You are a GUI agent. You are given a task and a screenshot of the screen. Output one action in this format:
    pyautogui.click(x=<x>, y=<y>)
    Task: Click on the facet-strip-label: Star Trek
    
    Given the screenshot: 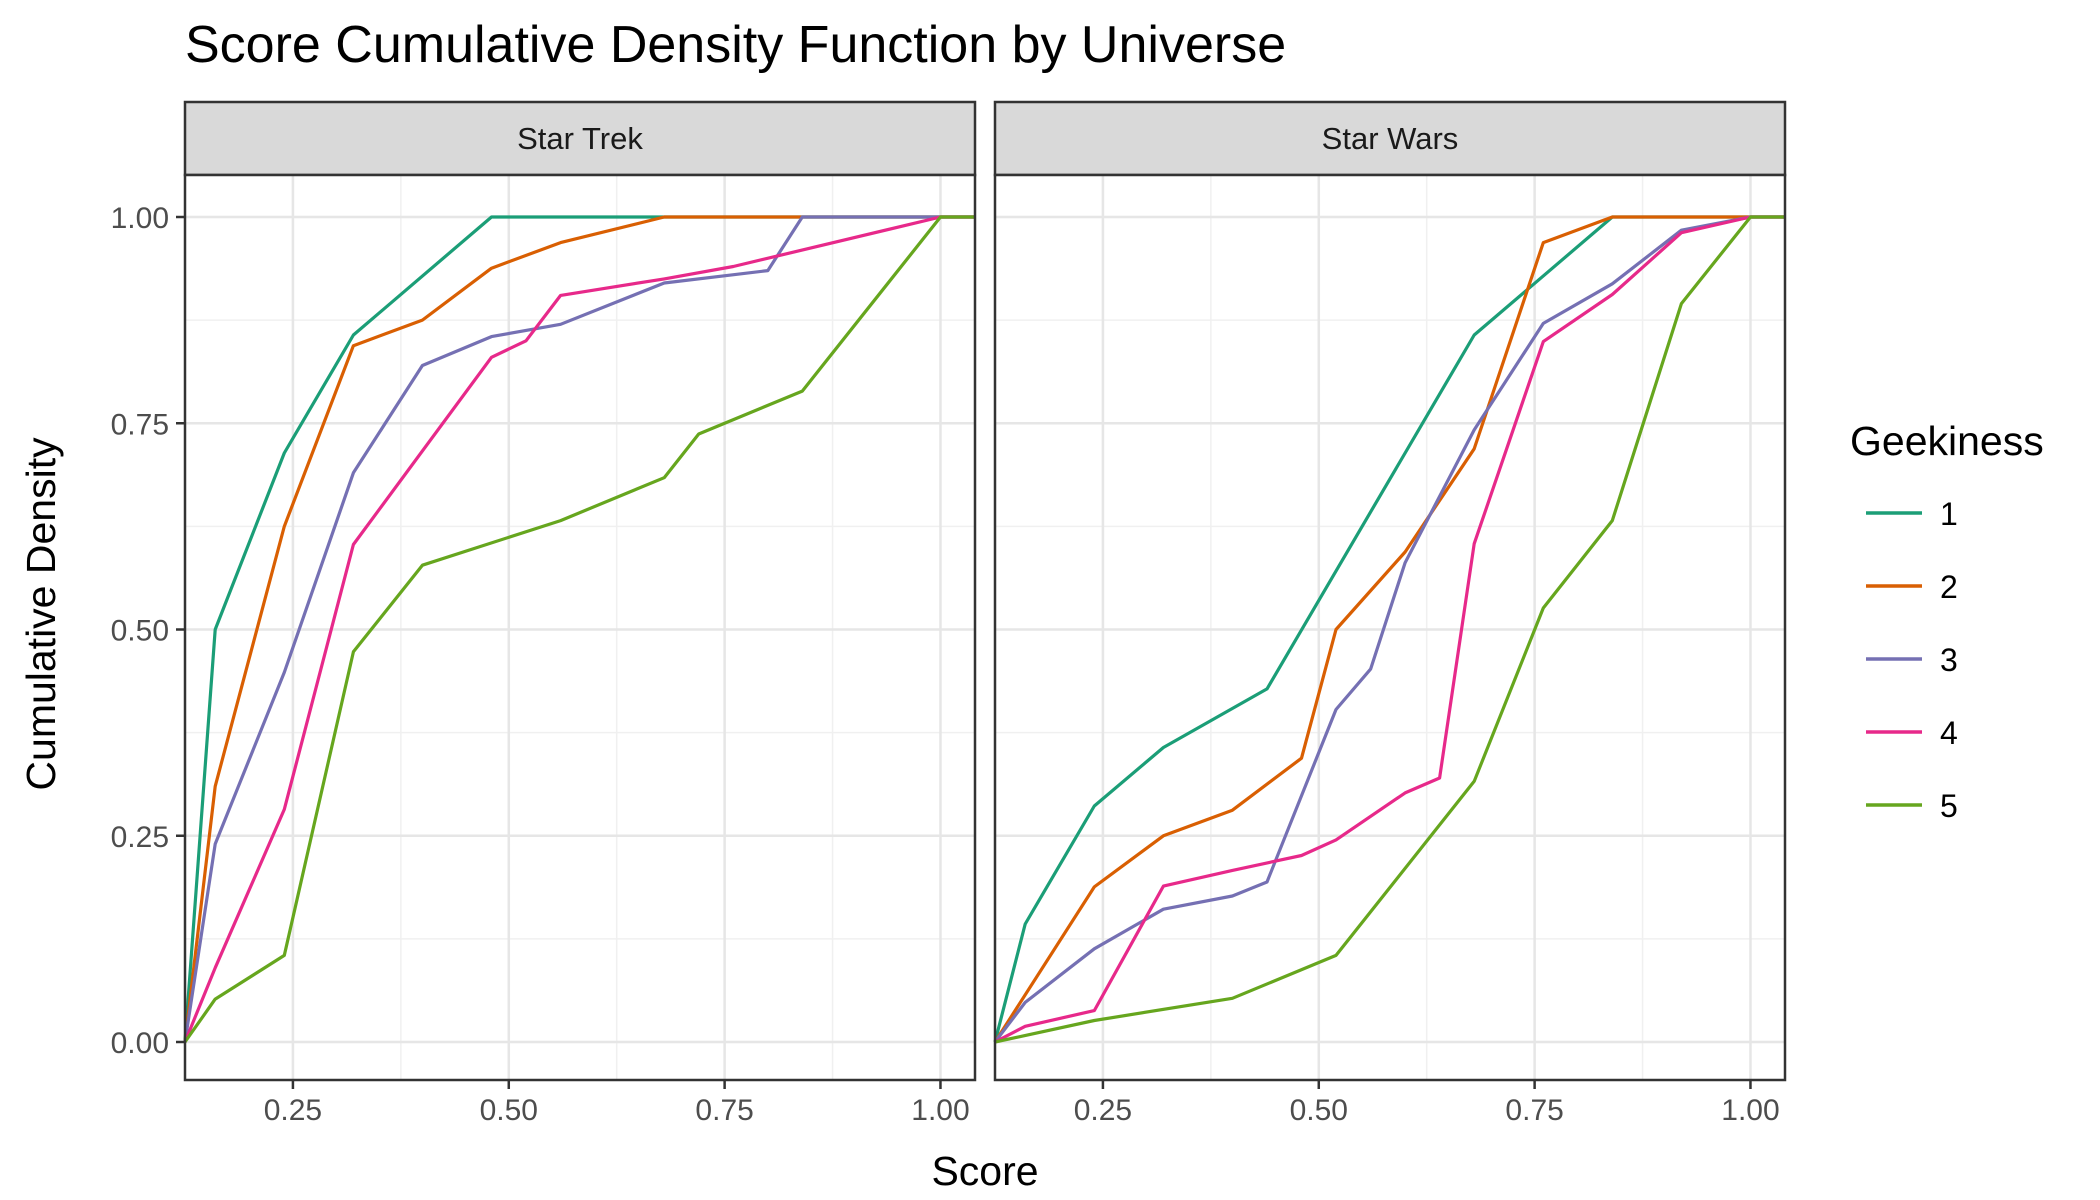 What is the action you would take?
    pyautogui.click(x=580, y=138)
    